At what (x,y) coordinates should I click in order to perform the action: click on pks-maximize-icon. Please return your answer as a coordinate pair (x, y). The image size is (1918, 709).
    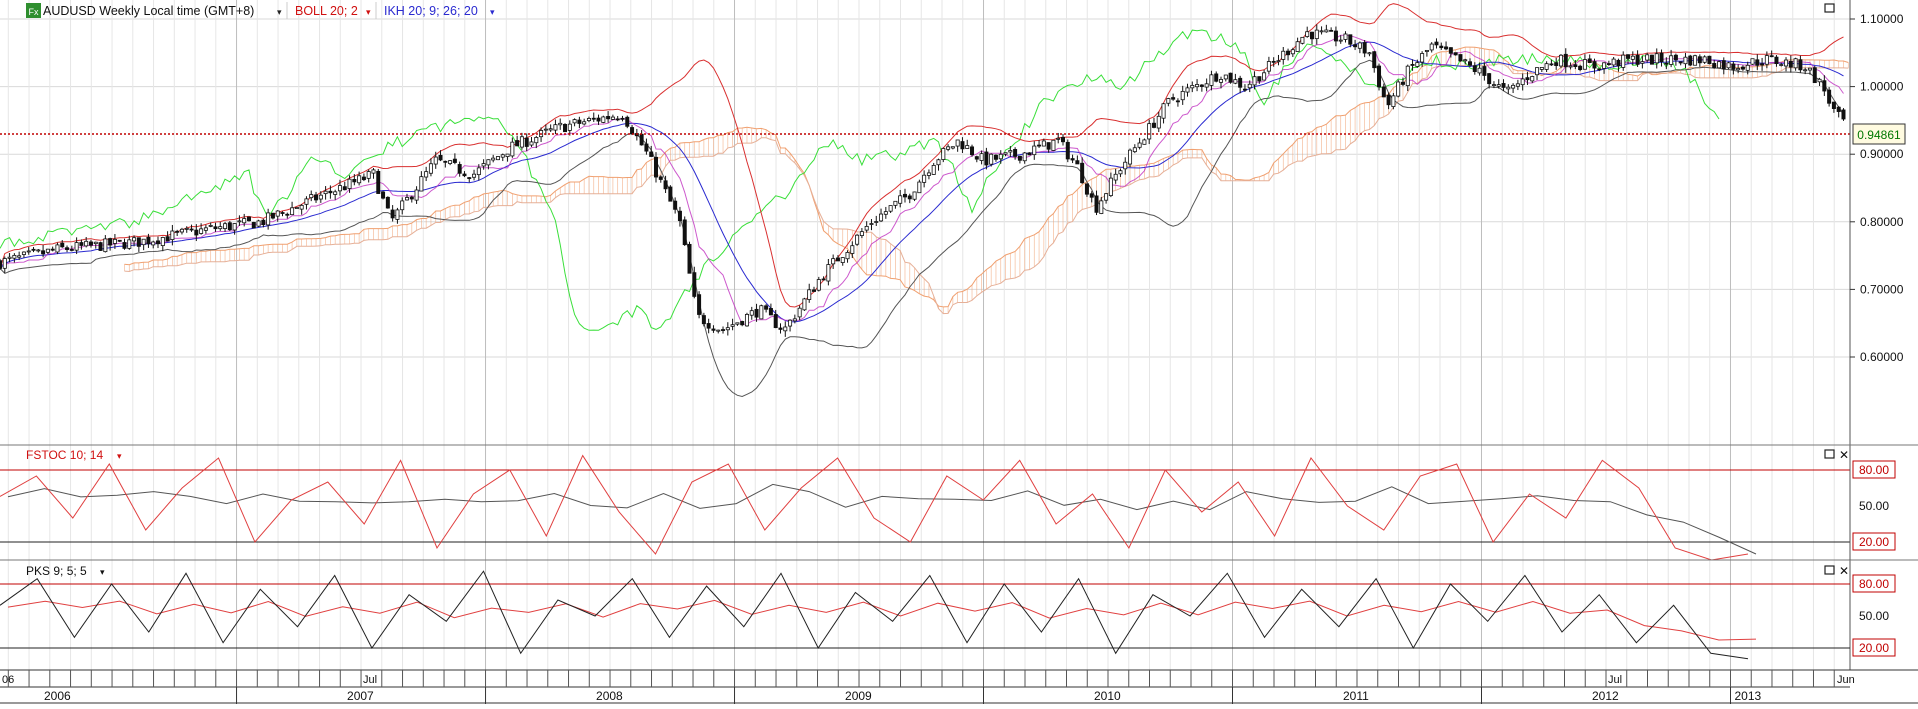
    Looking at the image, I should click on (1829, 570).